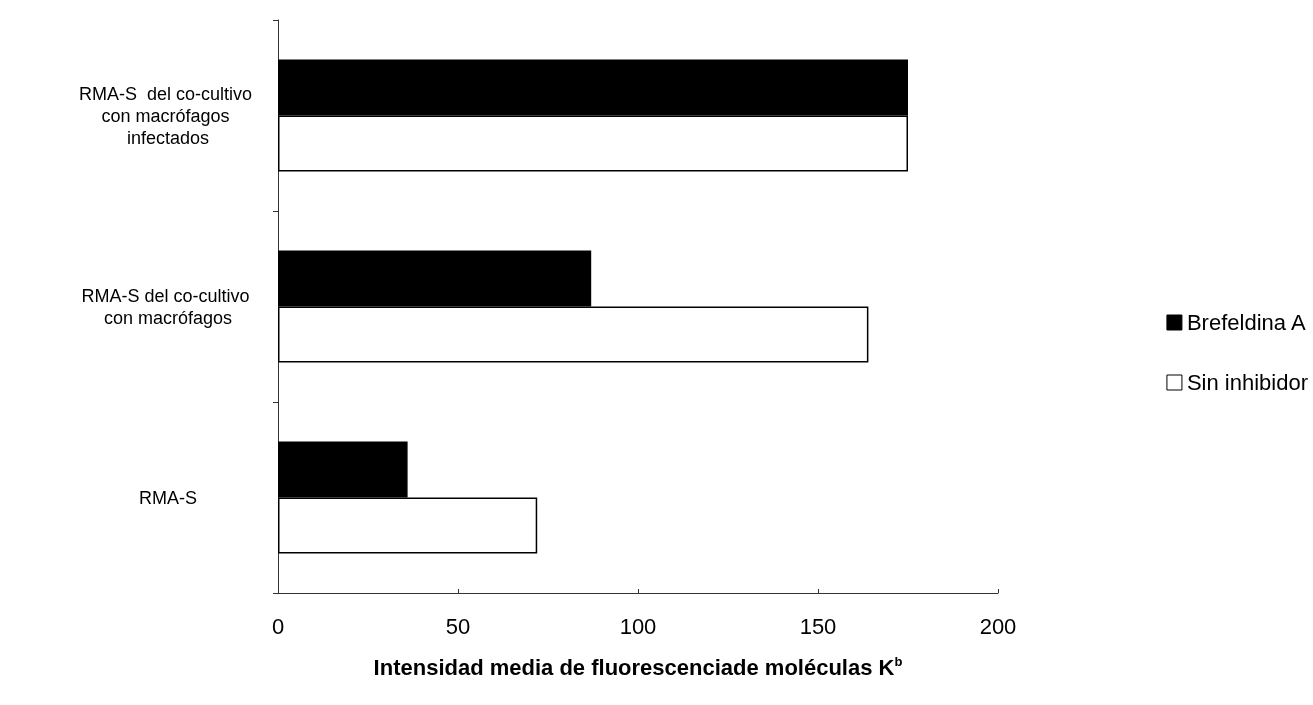  What do you see at coordinates (168, 115) in the screenshot?
I see `y-tick-label: RMA-S del co-cultivo con macrófagos infectados` at bounding box center [168, 115].